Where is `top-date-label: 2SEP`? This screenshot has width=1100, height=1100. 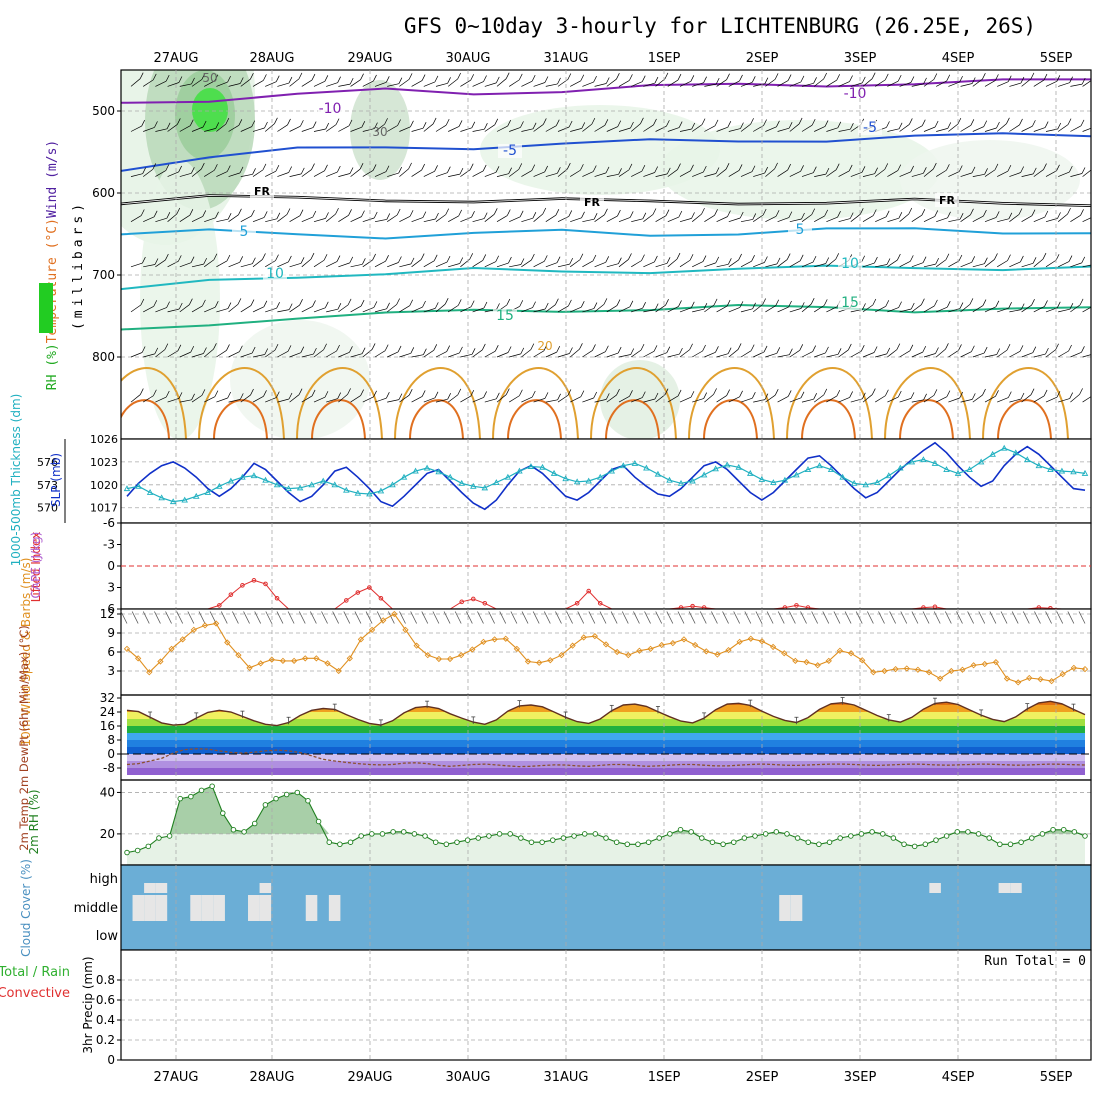 top-date-label: 2SEP is located at coordinates (762, 58).